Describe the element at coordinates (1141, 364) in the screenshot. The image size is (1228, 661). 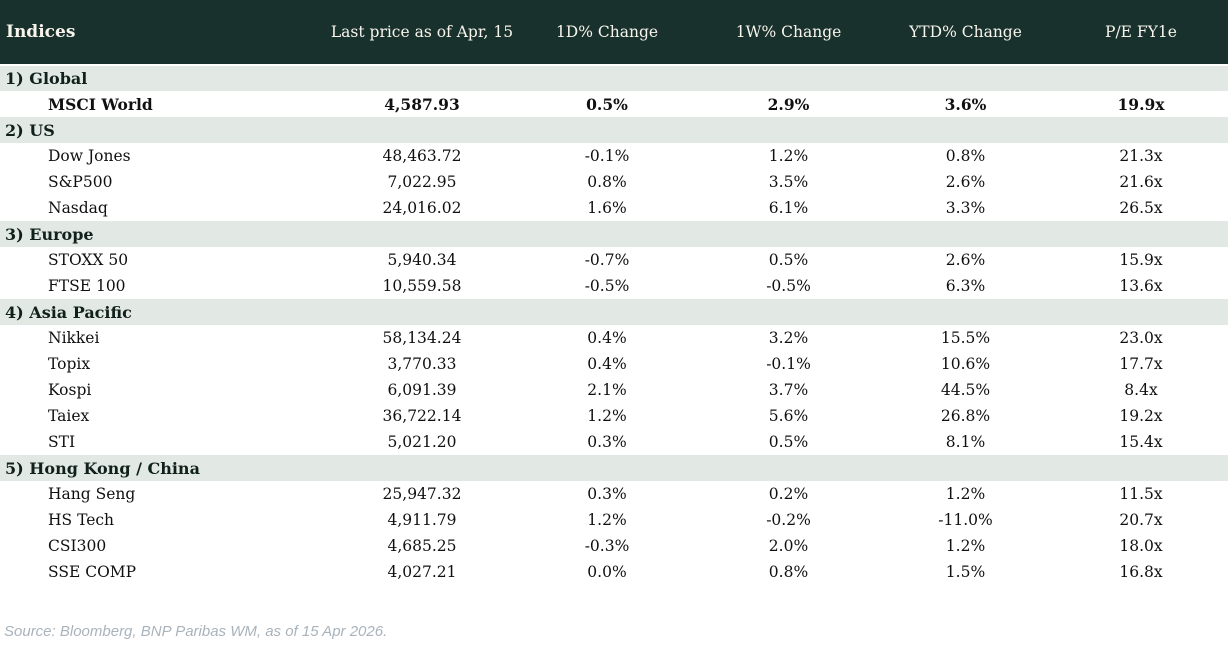
I see `pe-cell: 17.7x` at that location.